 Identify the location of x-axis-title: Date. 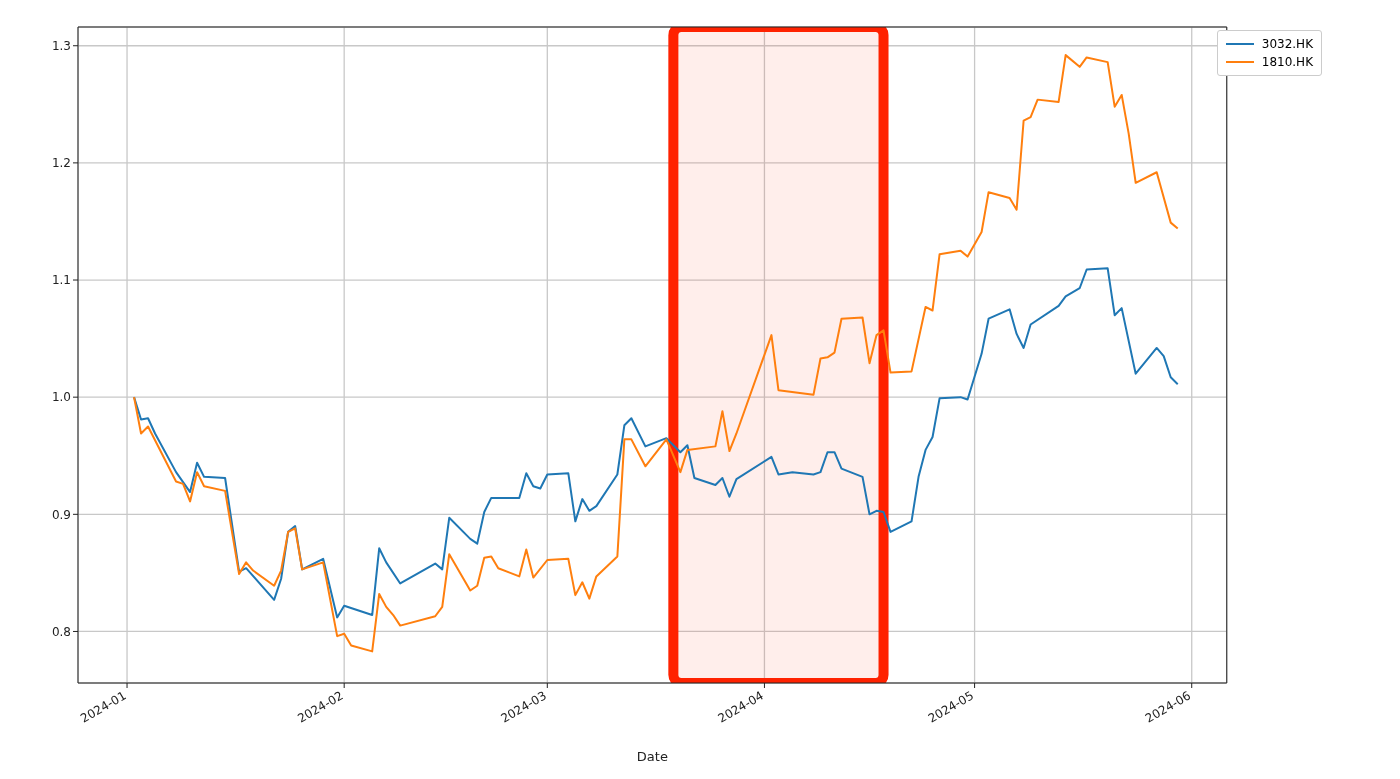
(652, 756).